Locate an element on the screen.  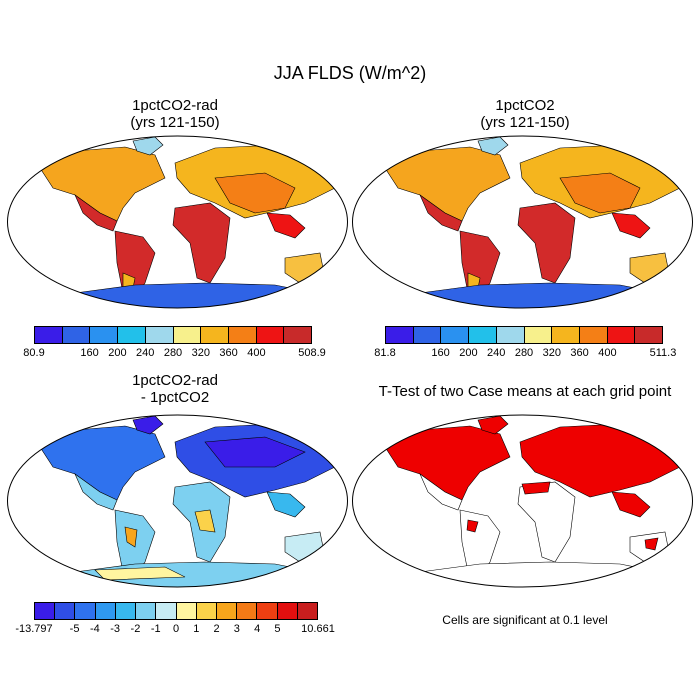
colorbar3-tick-label: -1 is located at coordinates (155, 629).